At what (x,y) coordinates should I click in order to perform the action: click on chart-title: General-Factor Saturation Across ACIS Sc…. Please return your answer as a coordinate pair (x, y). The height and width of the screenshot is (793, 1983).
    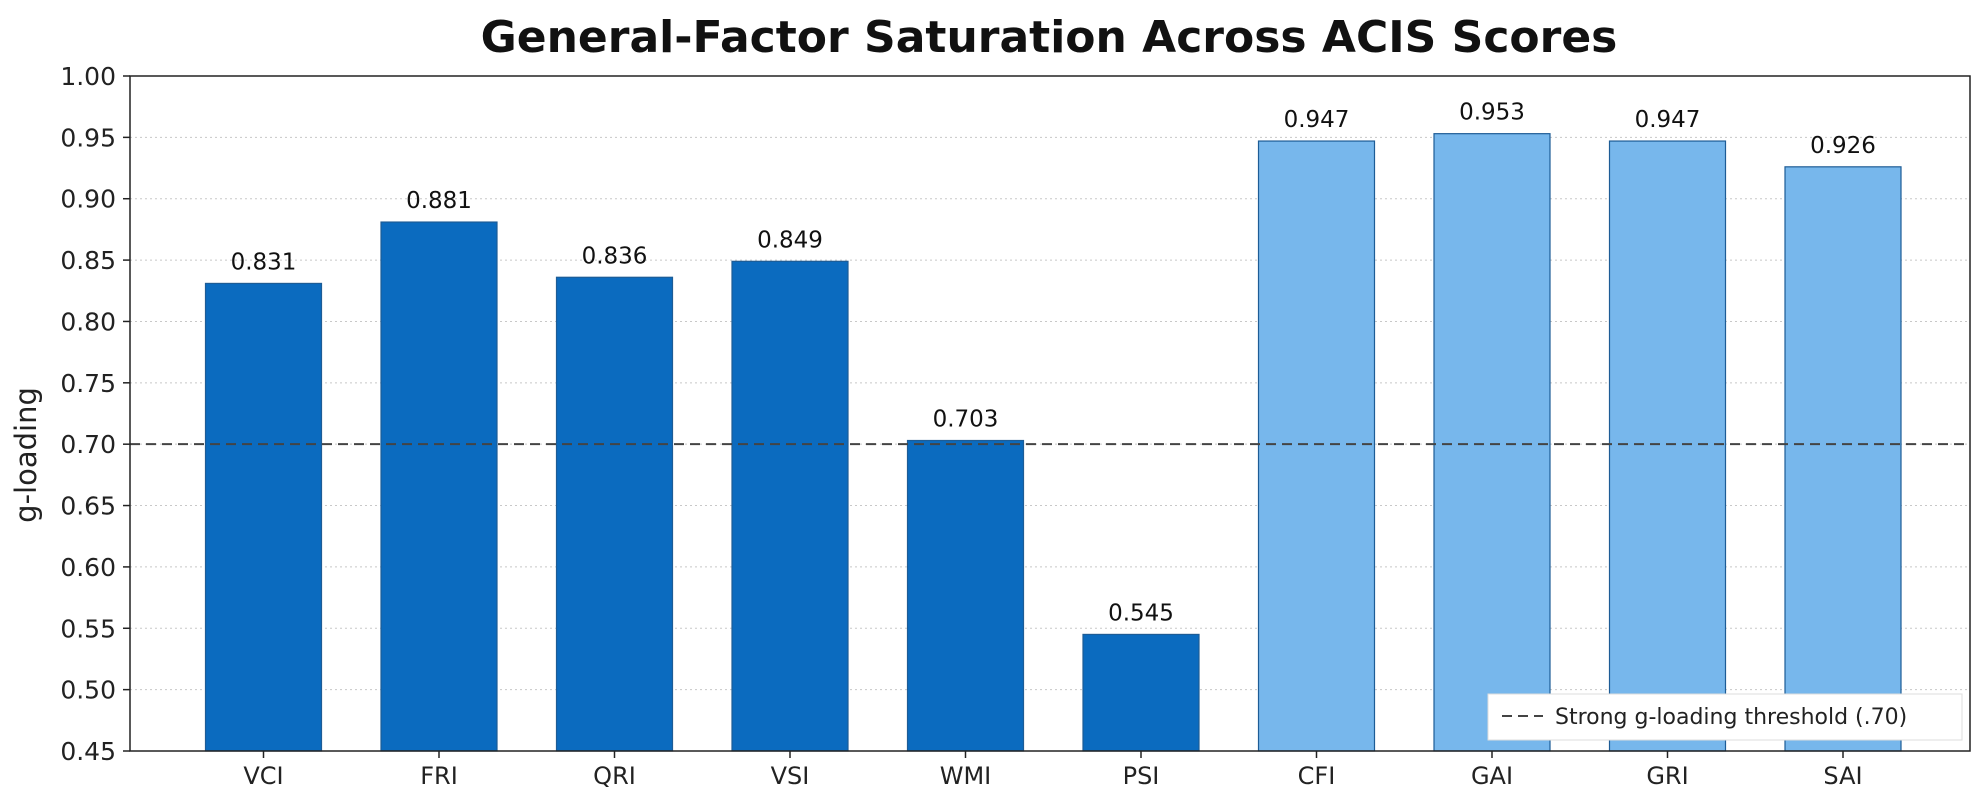
    Looking at the image, I should click on (1049, 37).